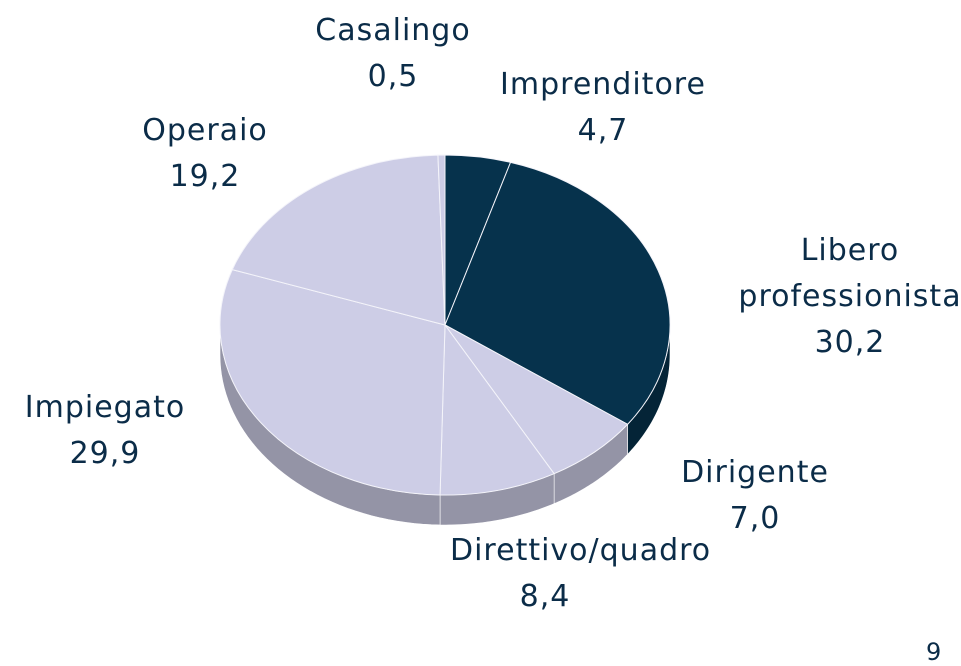 The height and width of the screenshot is (666, 961). Describe the element at coordinates (105, 407) in the screenshot. I see `category-label: Impiegato` at that location.